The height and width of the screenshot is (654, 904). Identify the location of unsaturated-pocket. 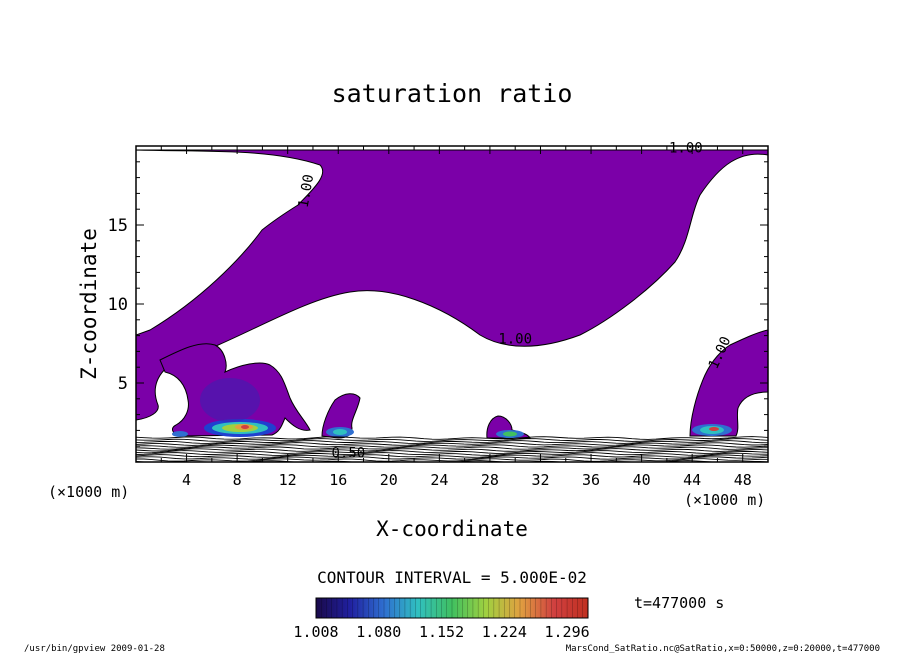
(229, 242).